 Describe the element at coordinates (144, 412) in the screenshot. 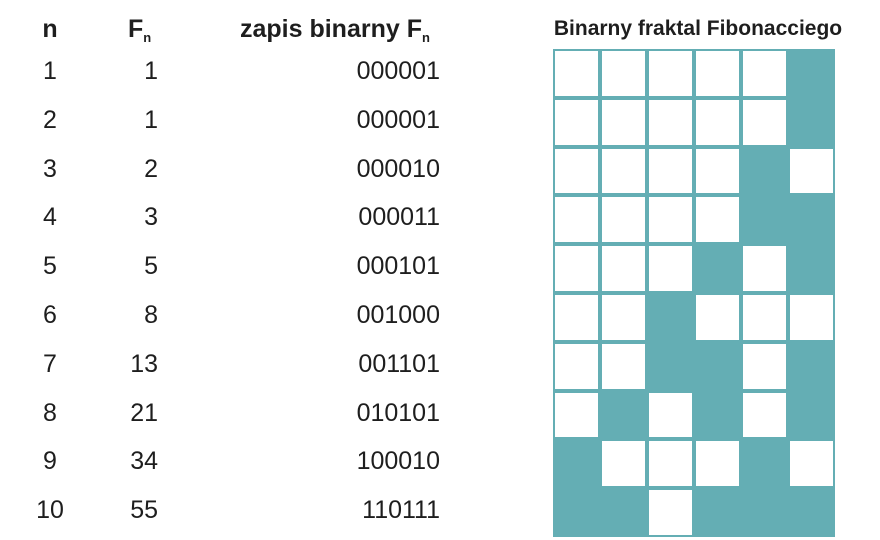

I see `fn-cell: 21` at that location.